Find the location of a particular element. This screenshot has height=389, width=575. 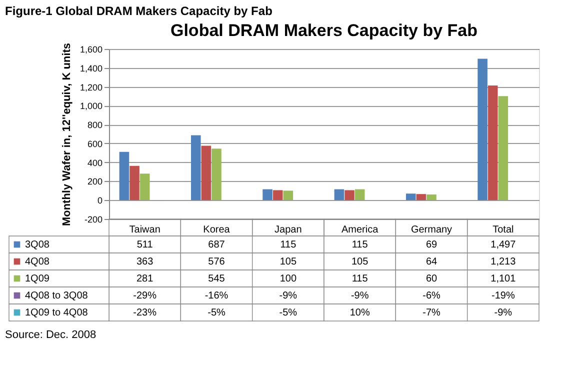

x-tick-label: Germany is located at coordinates (431, 230).